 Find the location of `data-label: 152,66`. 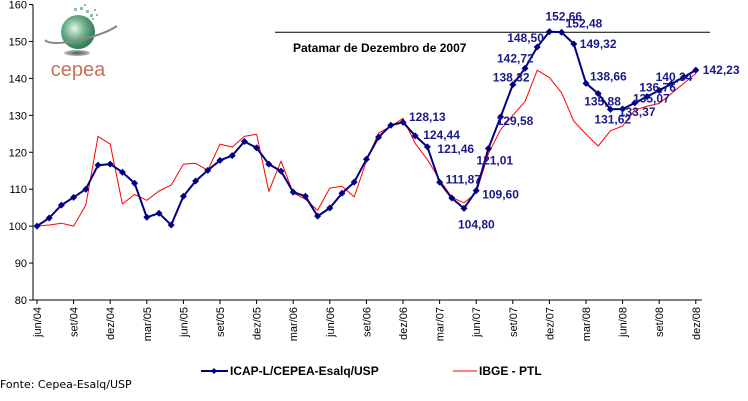

data-label: 152,66 is located at coordinates (563, 17).